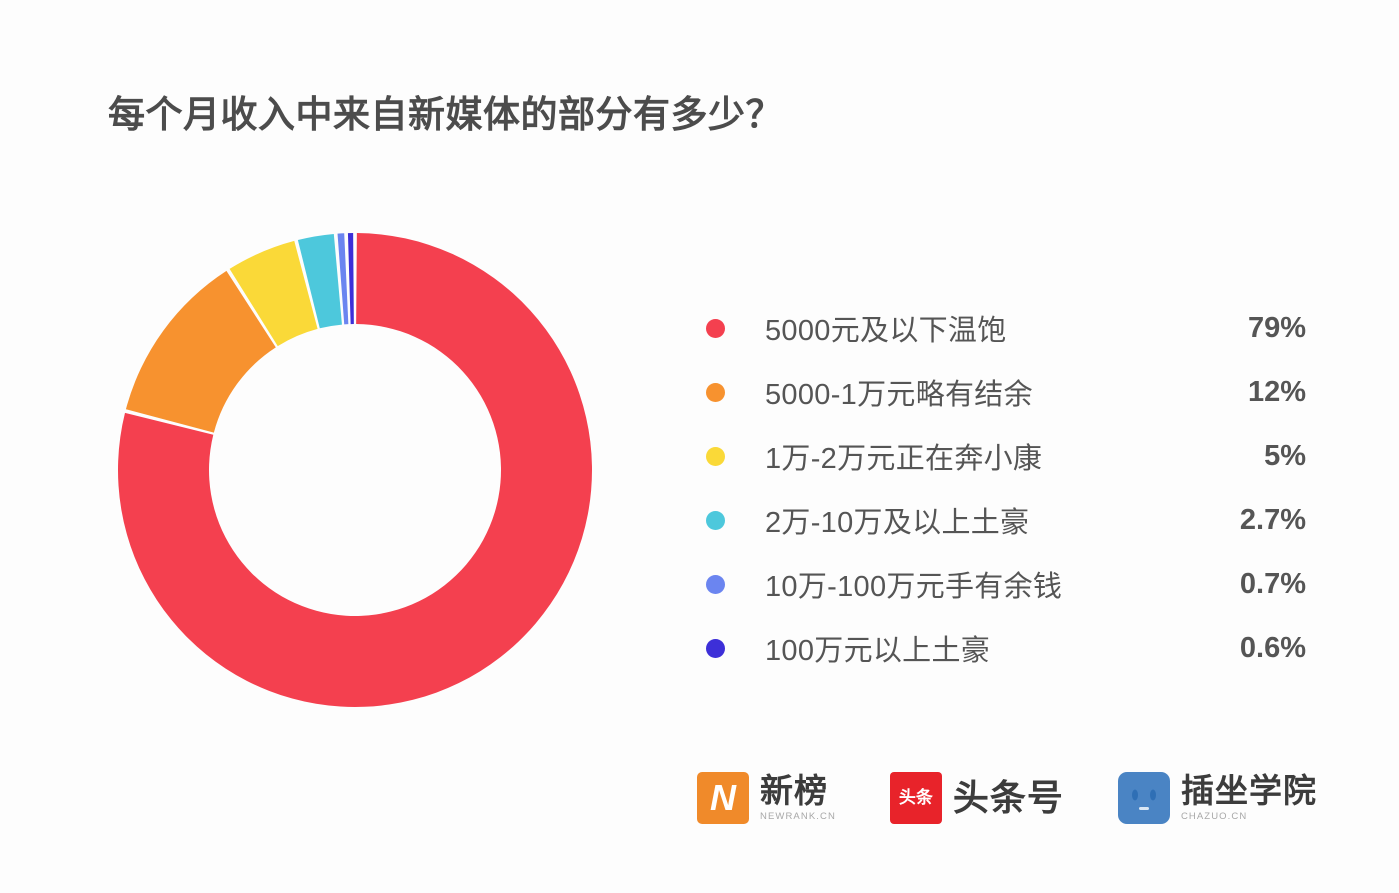  What do you see at coordinates (1285, 455) in the screenshot?
I see `legend-item-value: 5%` at bounding box center [1285, 455].